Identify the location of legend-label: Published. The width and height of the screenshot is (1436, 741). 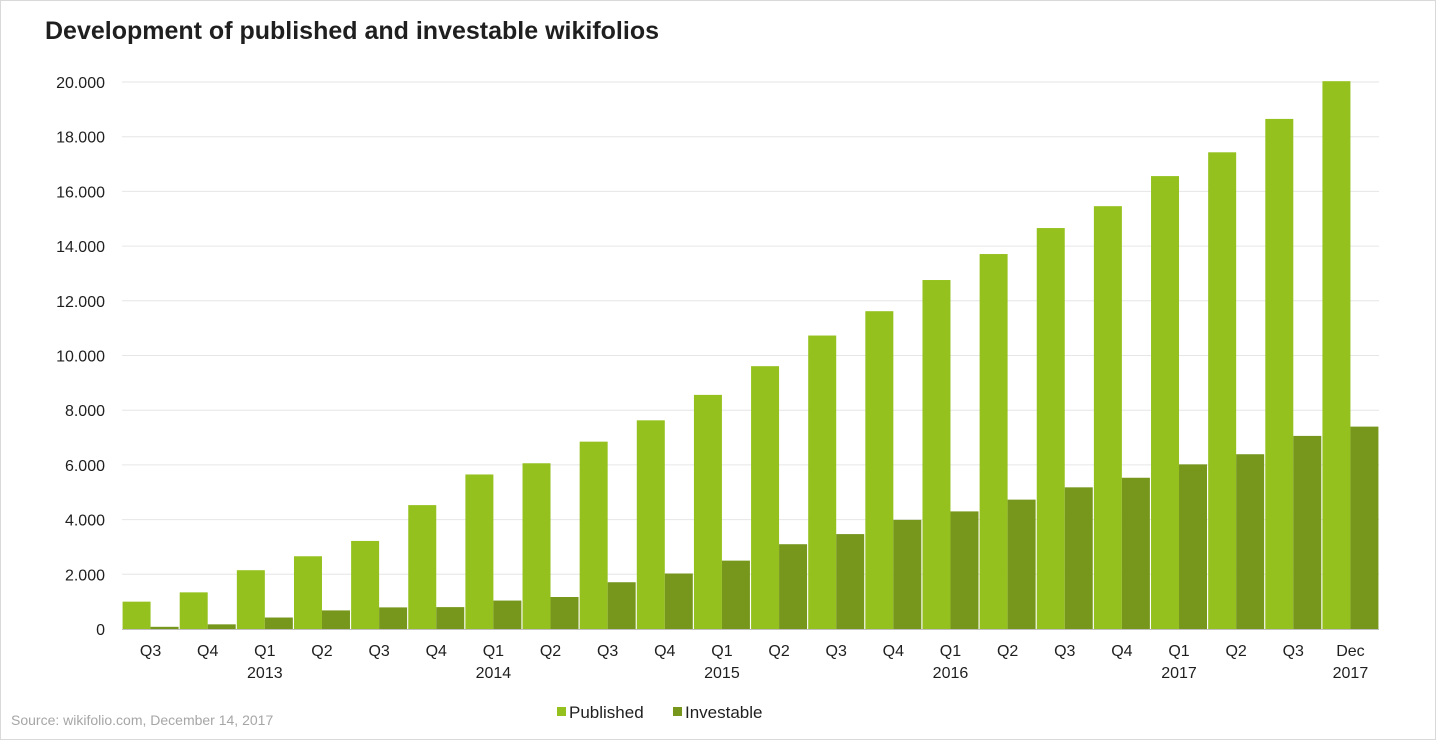
(606, 712).